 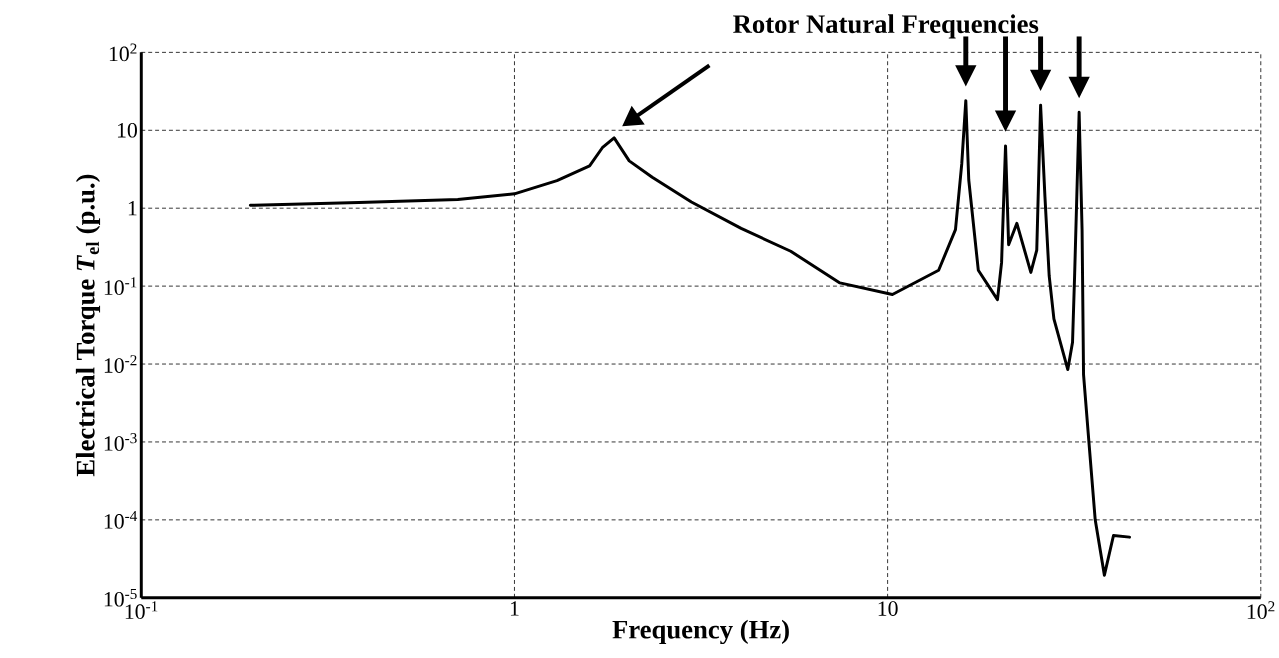 I want to click on text: Rotor Natural Frequencies, so click(x=886, y=26).